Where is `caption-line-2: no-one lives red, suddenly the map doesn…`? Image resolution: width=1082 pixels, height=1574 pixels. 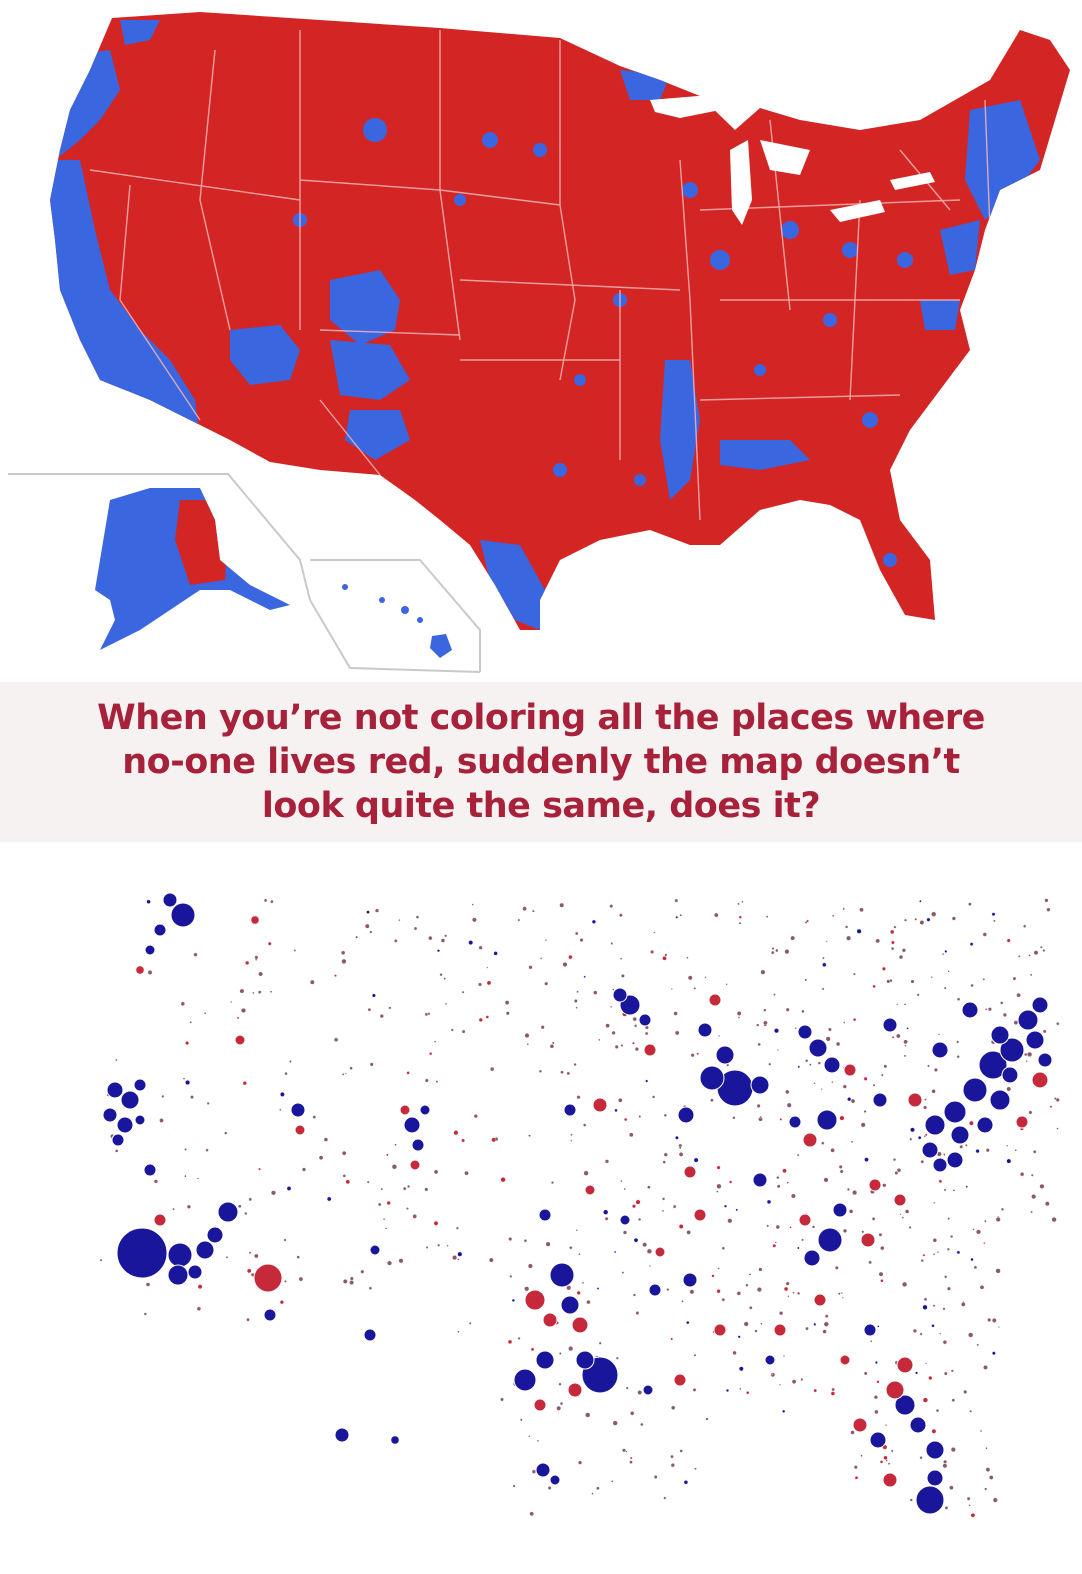
caption-line-2: no-one lives red, suddenly the map doesn… is located at coordinates (541, 762).